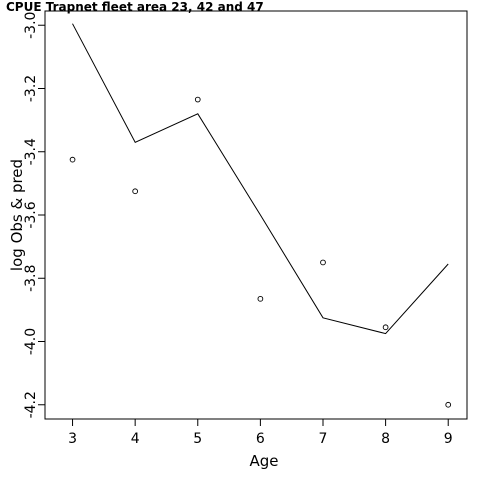 This screenshot has height=480, width=480. What do you see at coordinates (31, 214) in the screenshot?
I see `y-tick-label: -3.6` at bounding box center [31, 214].